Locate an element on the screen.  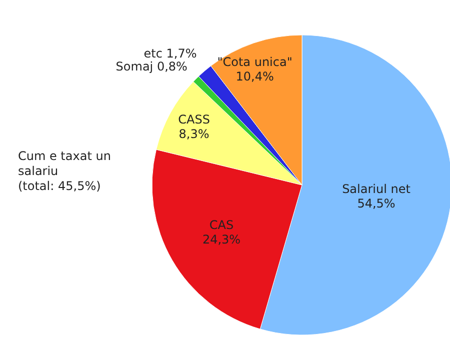
data-label: 8,3% is located at coordinates (194, 134).